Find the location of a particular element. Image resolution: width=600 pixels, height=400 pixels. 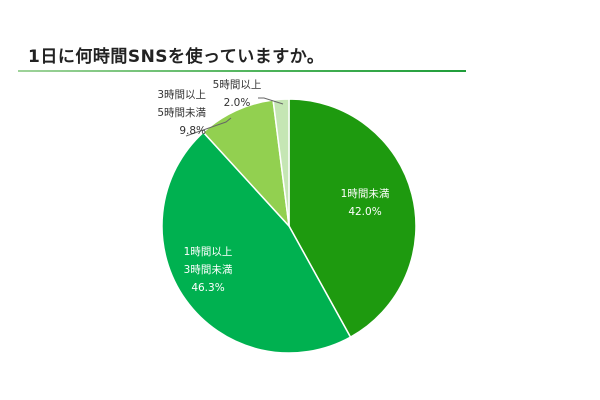

slice-under-1h-label: 1時間未満 42.0% is located at coordinates (365, 203).